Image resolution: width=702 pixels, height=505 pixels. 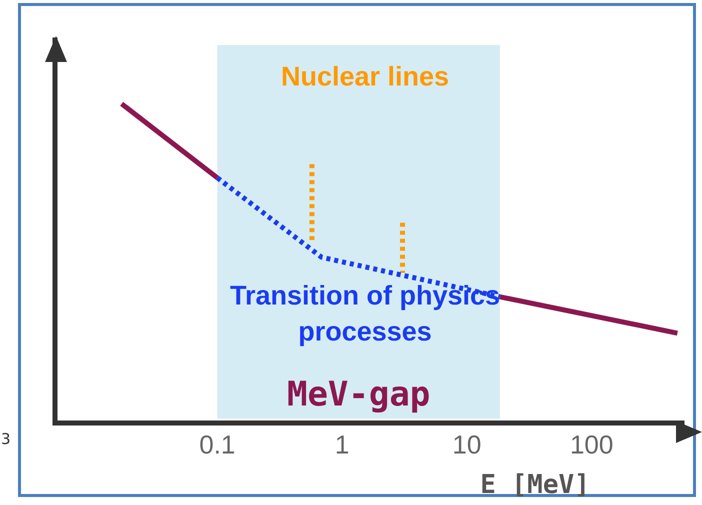 What do you see at coordinates (592, 445) in the screenshot?
I see `x-tick-label: 100` at bounding box center [592, 445].